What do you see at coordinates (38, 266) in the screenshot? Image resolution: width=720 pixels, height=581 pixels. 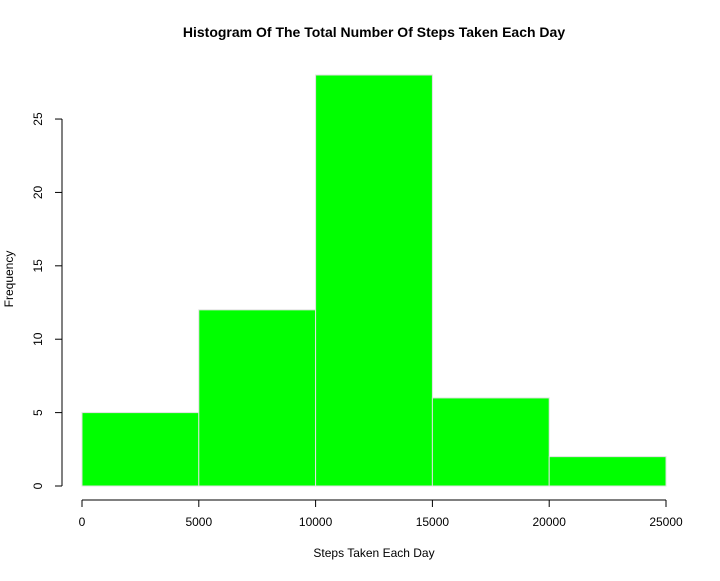 I see `y-tick-label-3: 15` at bounding box center [38, 266].